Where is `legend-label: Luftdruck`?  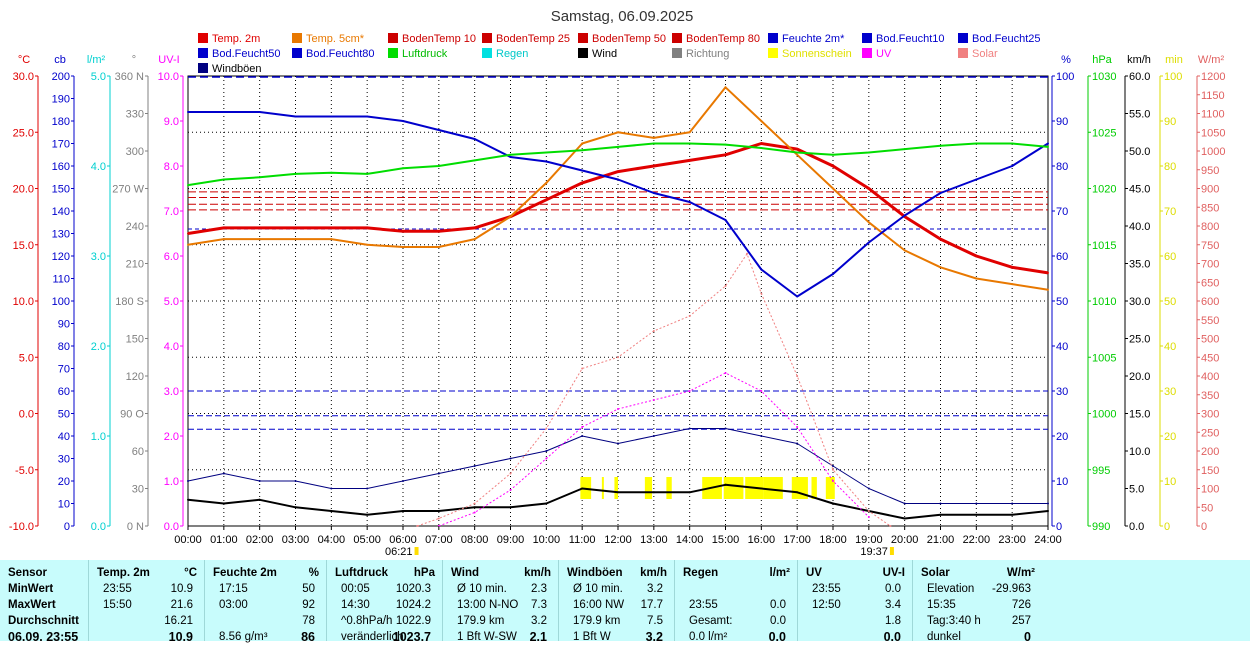 legend-label: Luftdruck is located at coordinates (425, 54).